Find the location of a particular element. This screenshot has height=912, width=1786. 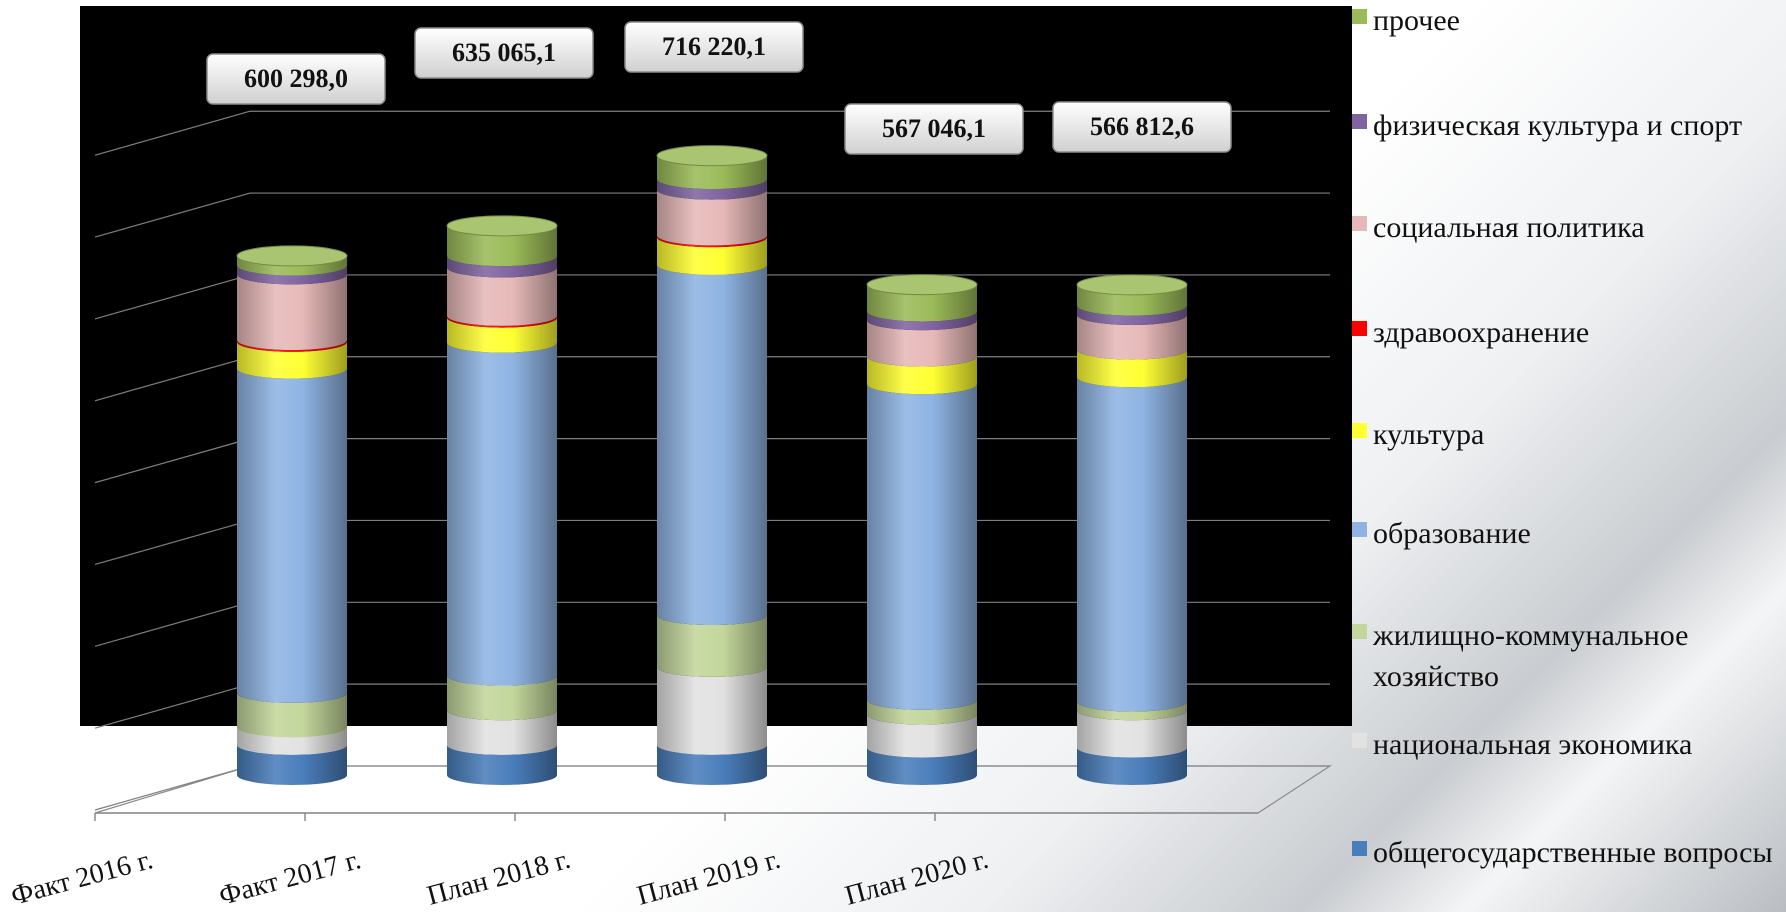

legend-item: национальная экономика is located at coordinates (1567, 744).